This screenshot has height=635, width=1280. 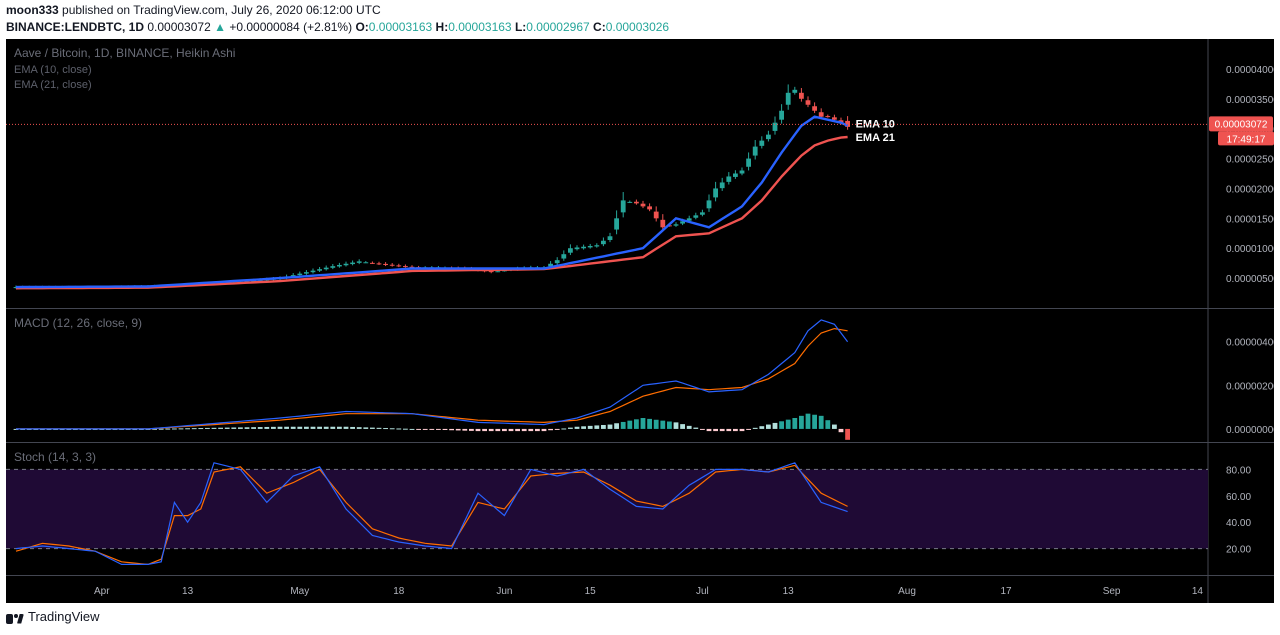 I want to click on legend-entry: EMA (10, close), so click(x=53, y=70).